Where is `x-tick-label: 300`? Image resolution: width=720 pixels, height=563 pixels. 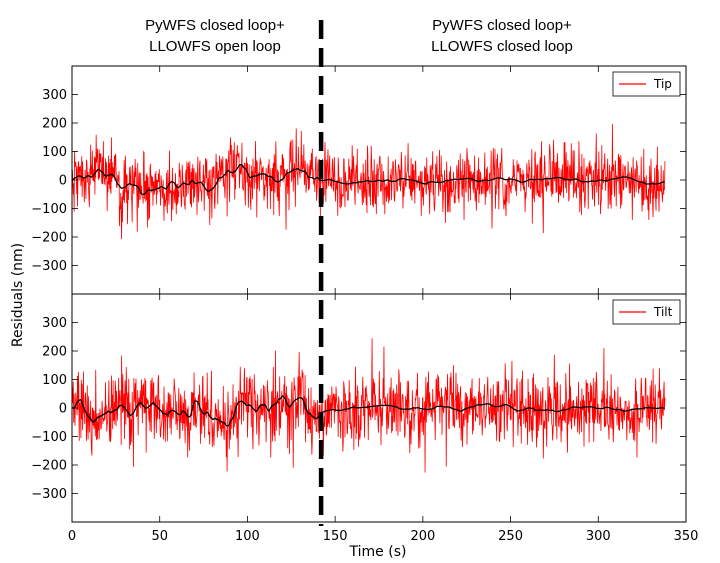
x-tick-label: 300 is located at coordinates (598, 536).